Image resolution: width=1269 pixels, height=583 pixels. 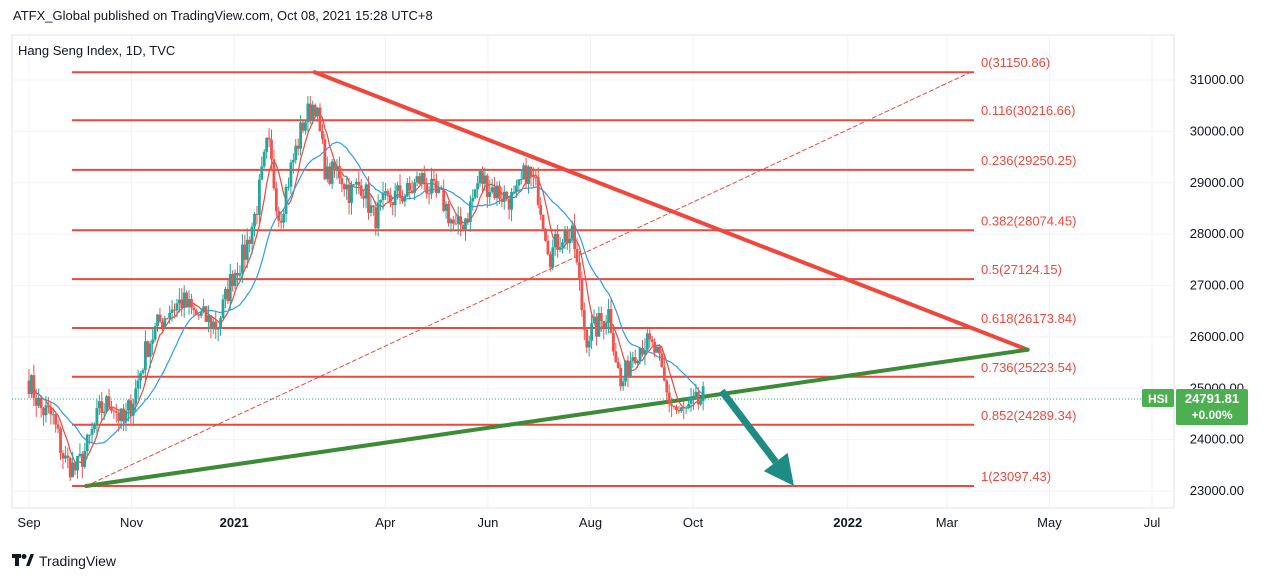 I want to click on price-badge, so click(x=1212, y=406).